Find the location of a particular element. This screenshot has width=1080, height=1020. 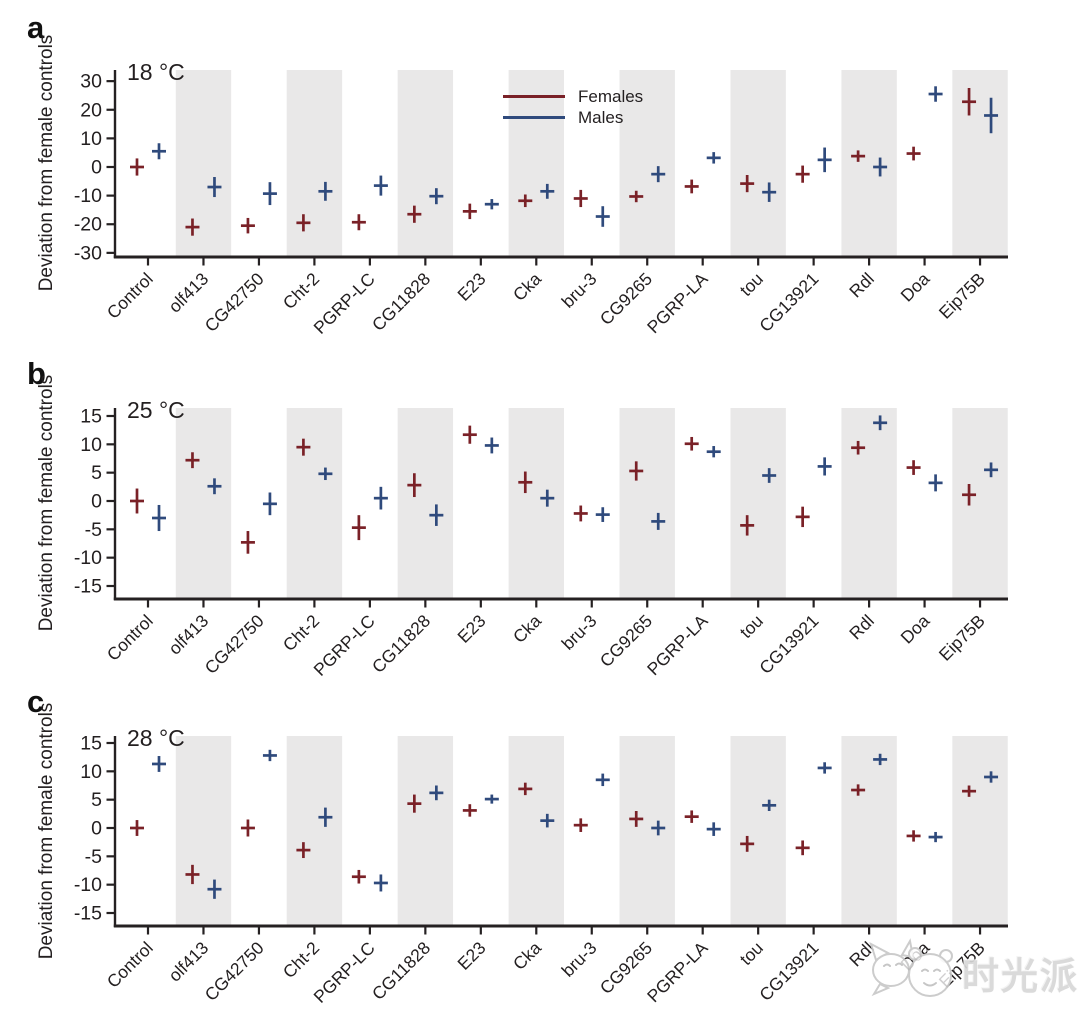

watermark-text: 时光派 is located at coordinates (1020, 976).